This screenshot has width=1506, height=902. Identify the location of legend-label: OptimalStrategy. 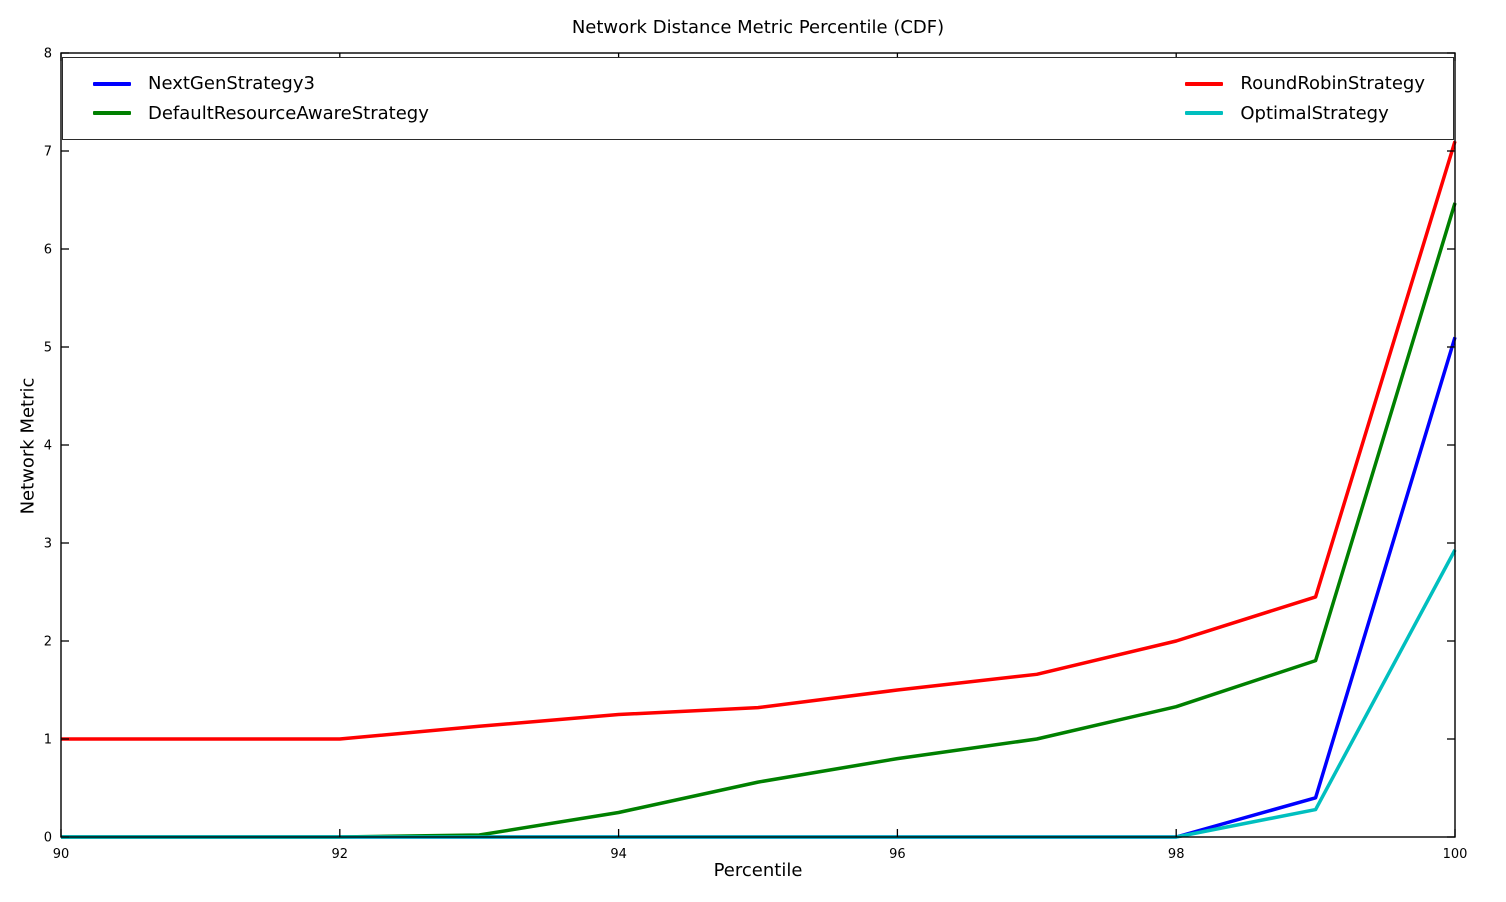
(1314, 113).